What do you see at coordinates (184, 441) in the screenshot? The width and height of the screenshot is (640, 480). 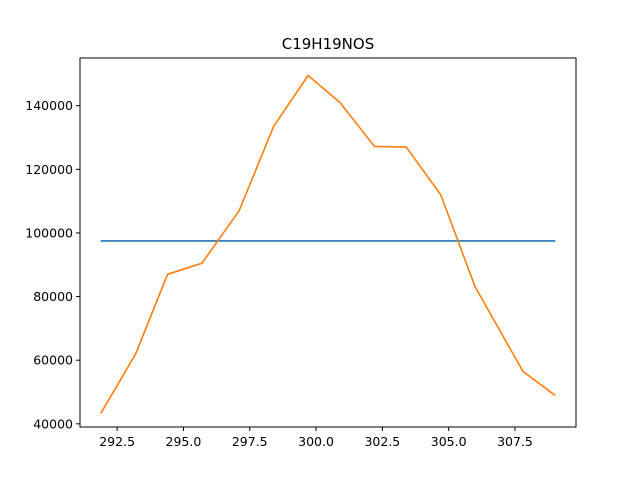 I see `x-tick-label: 295.0` at bounding box center [184, 441].